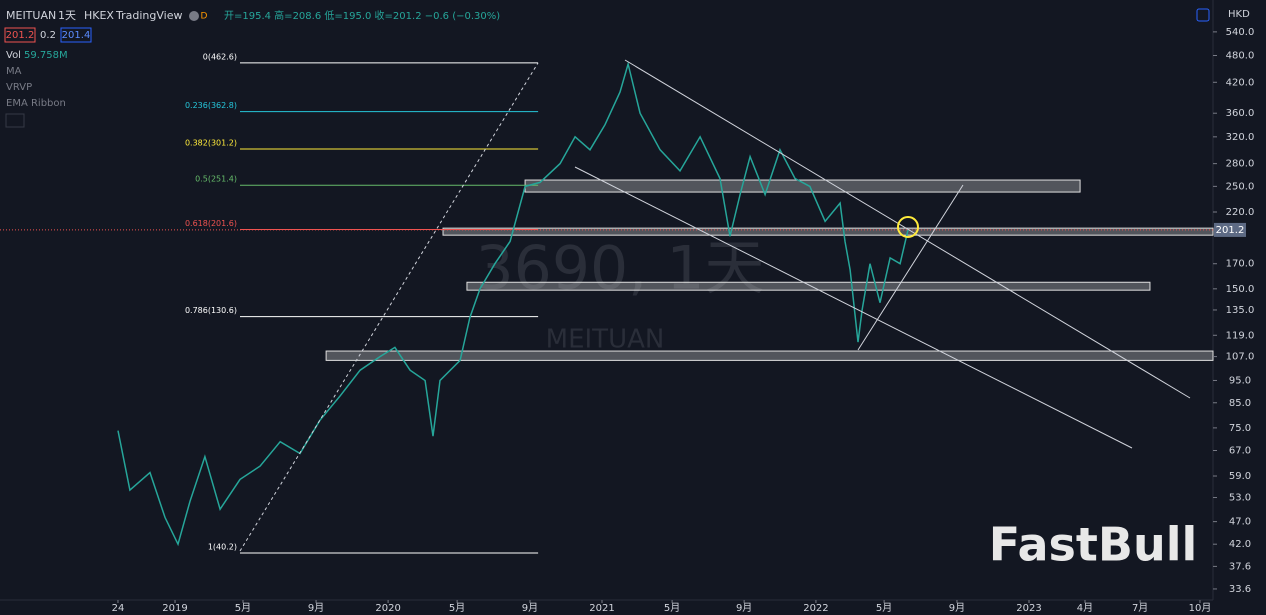 The width and height of the screenshot is (1266, 615). What do you see at coordinates (1240, 451) in the screenshot?
I see `y-tick-label: 67.0` at bounding box center [1240, 451].